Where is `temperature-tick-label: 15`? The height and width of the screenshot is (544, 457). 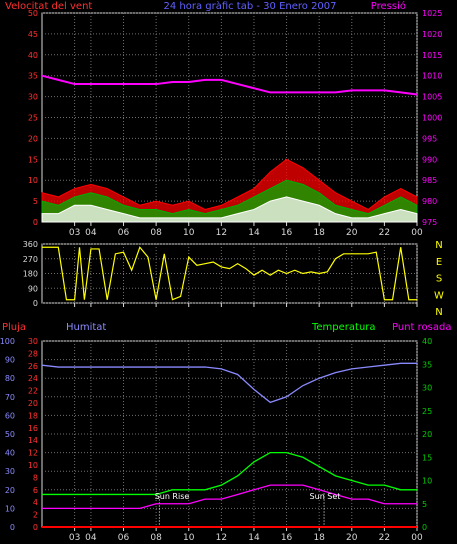 temperature-tick-label: 15 is located at coordinates (427, 457).